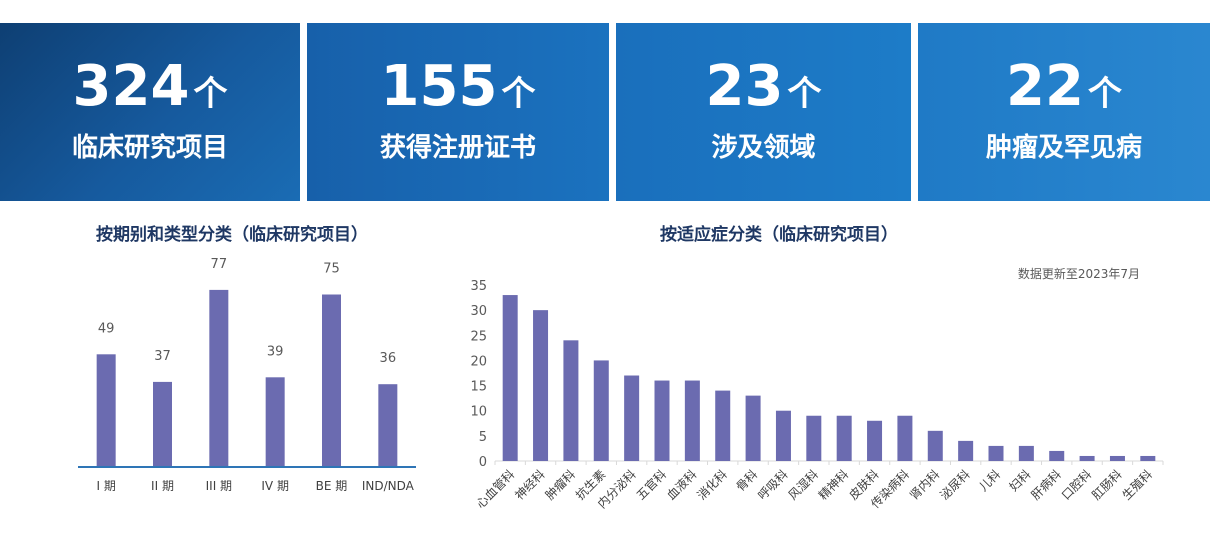 The width and height of the screenshot is (1210, 543). What do you see at coordinates (746, 480) in the screenshot?
I see `indication-category-label: 骨科` at bounding box center [746, 480].